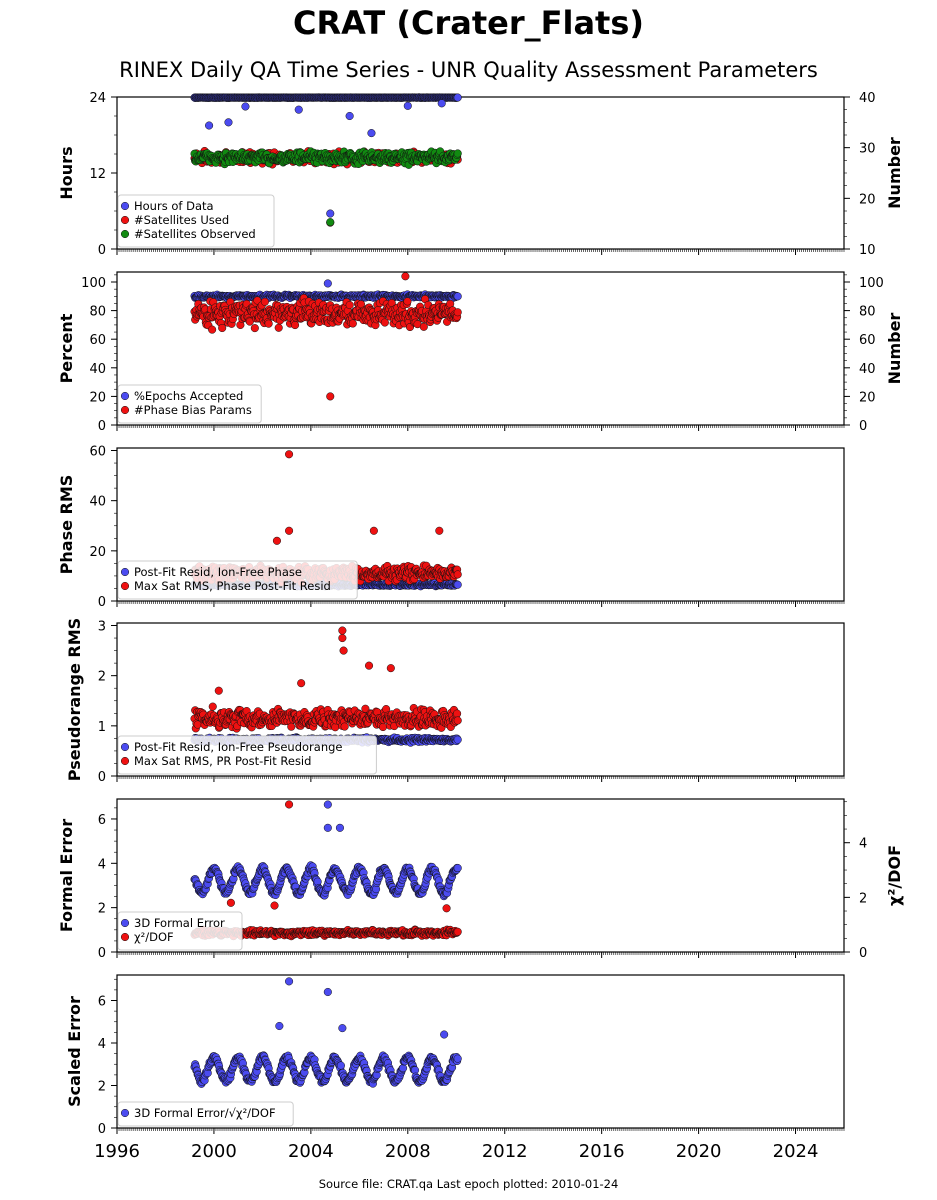 The height and width of the screenshot is (1200, 937). Describe the element at coordinates (867, 250) in the screenshot. I see `right-y-tick-label: 10` at that location.